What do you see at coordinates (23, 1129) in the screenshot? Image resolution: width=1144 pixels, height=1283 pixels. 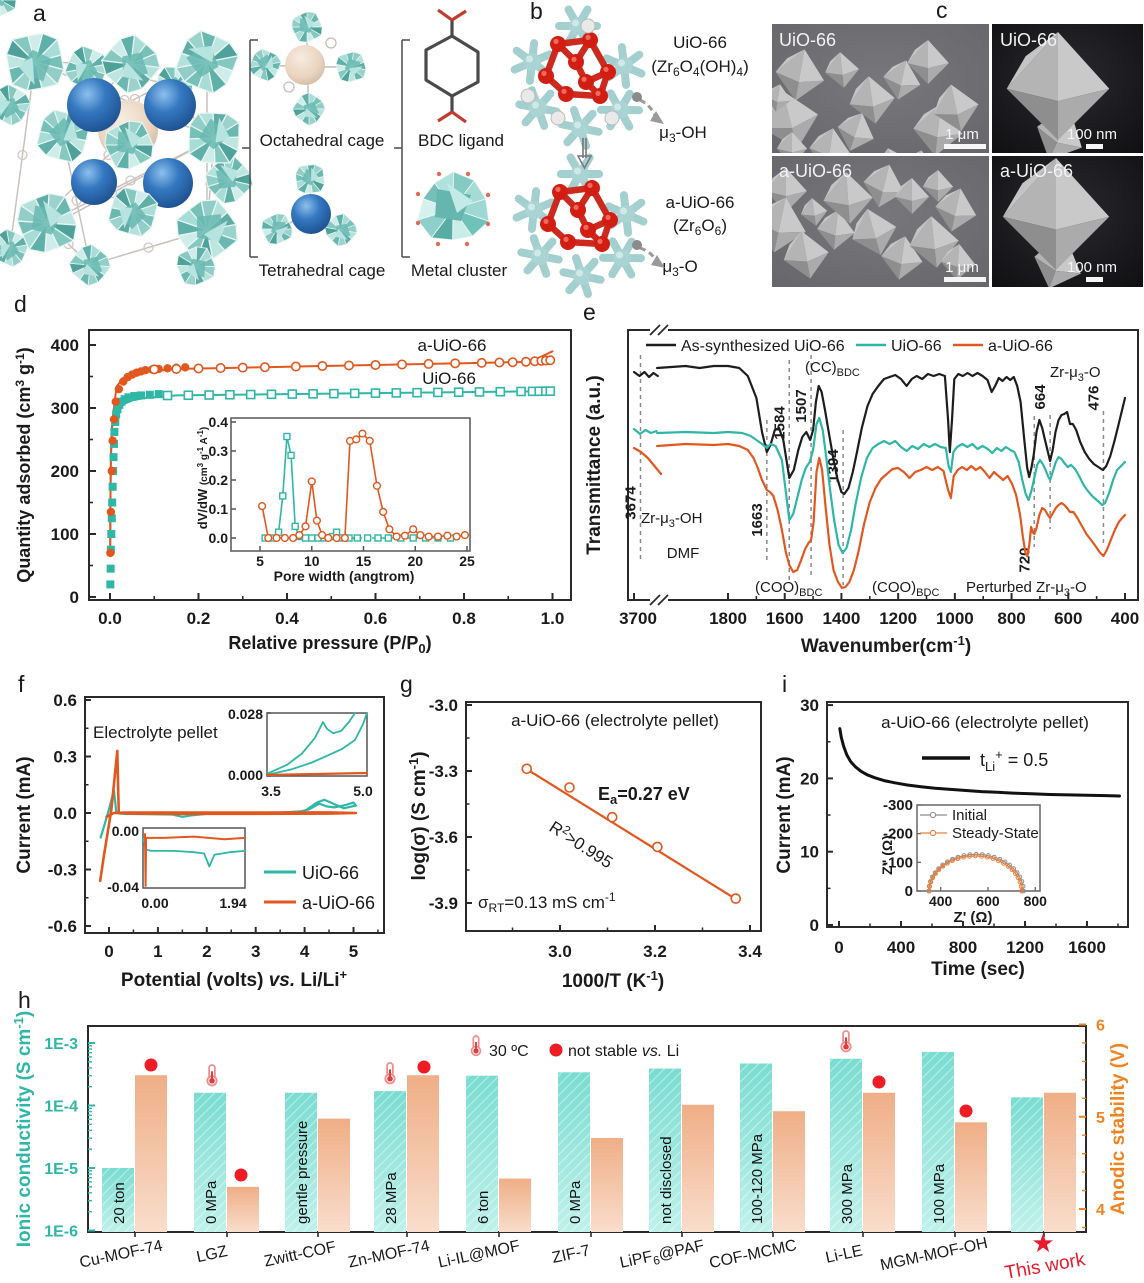 I see `svg-text: Ionic conductivity (S cm-1)` at bounding box center [23, 1129].